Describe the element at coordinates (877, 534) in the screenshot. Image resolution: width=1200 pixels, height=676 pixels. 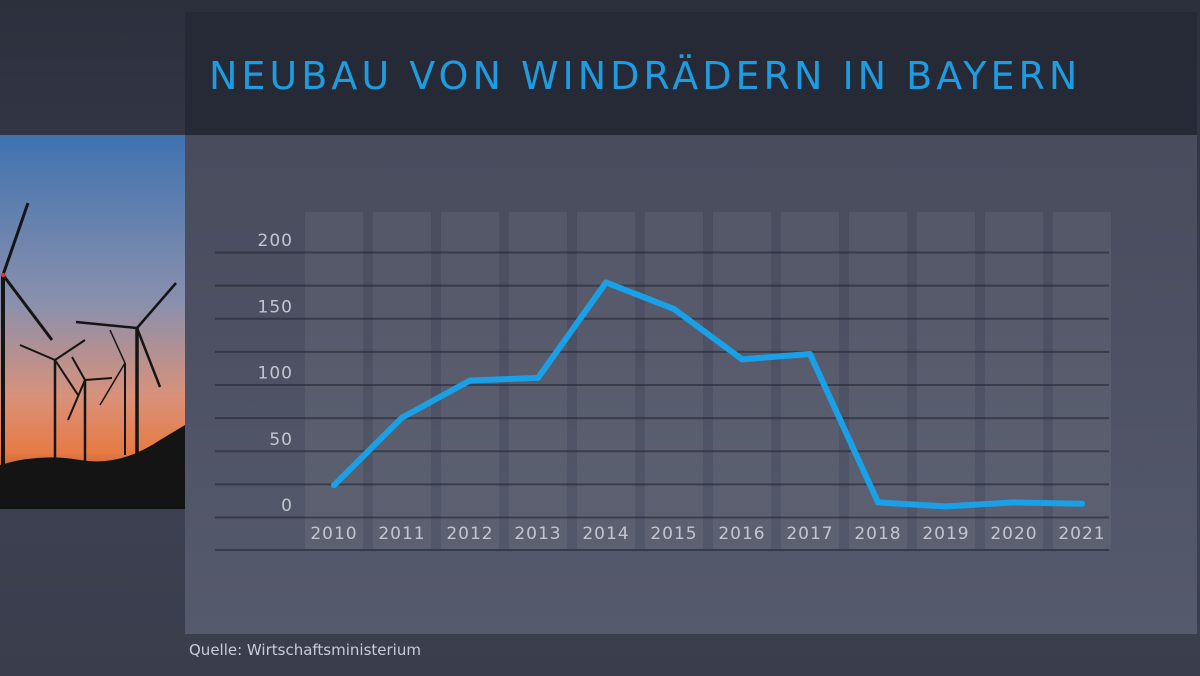
I see `x-tick-label: 2018` at that location.